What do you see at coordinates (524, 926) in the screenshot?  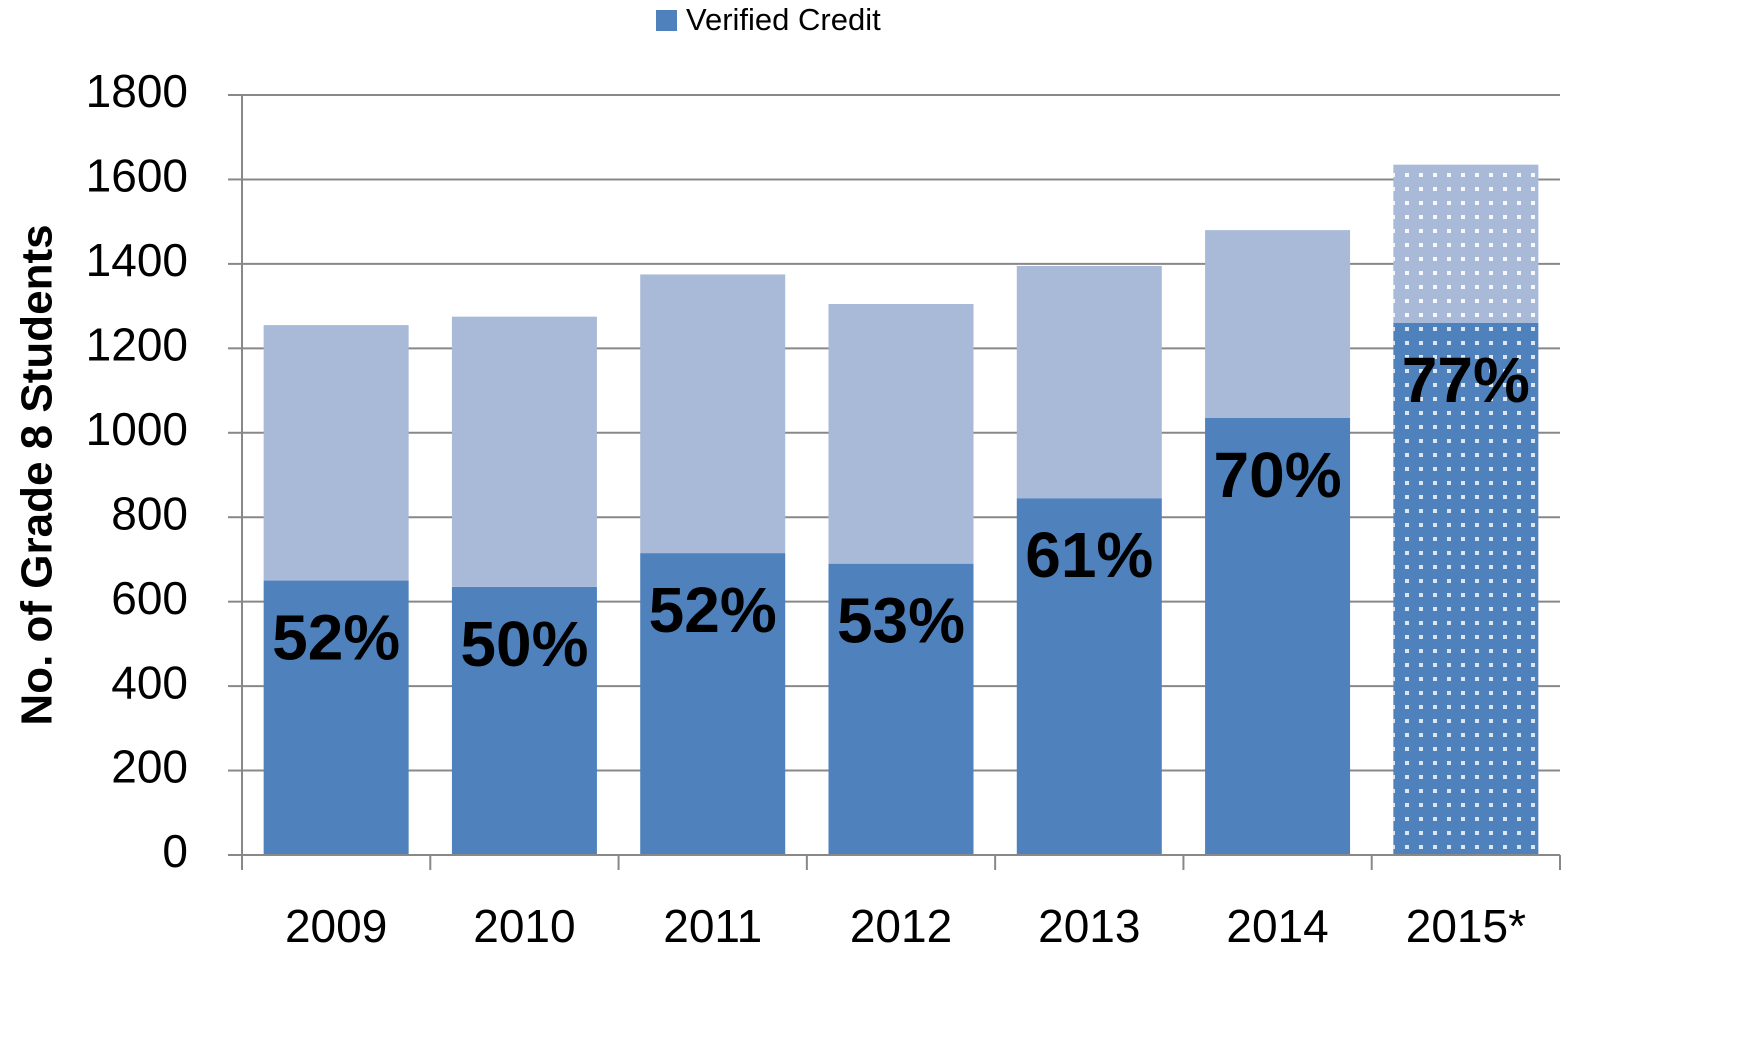 I see `x-tick-label: 2010` at bounding box center [524, 926].